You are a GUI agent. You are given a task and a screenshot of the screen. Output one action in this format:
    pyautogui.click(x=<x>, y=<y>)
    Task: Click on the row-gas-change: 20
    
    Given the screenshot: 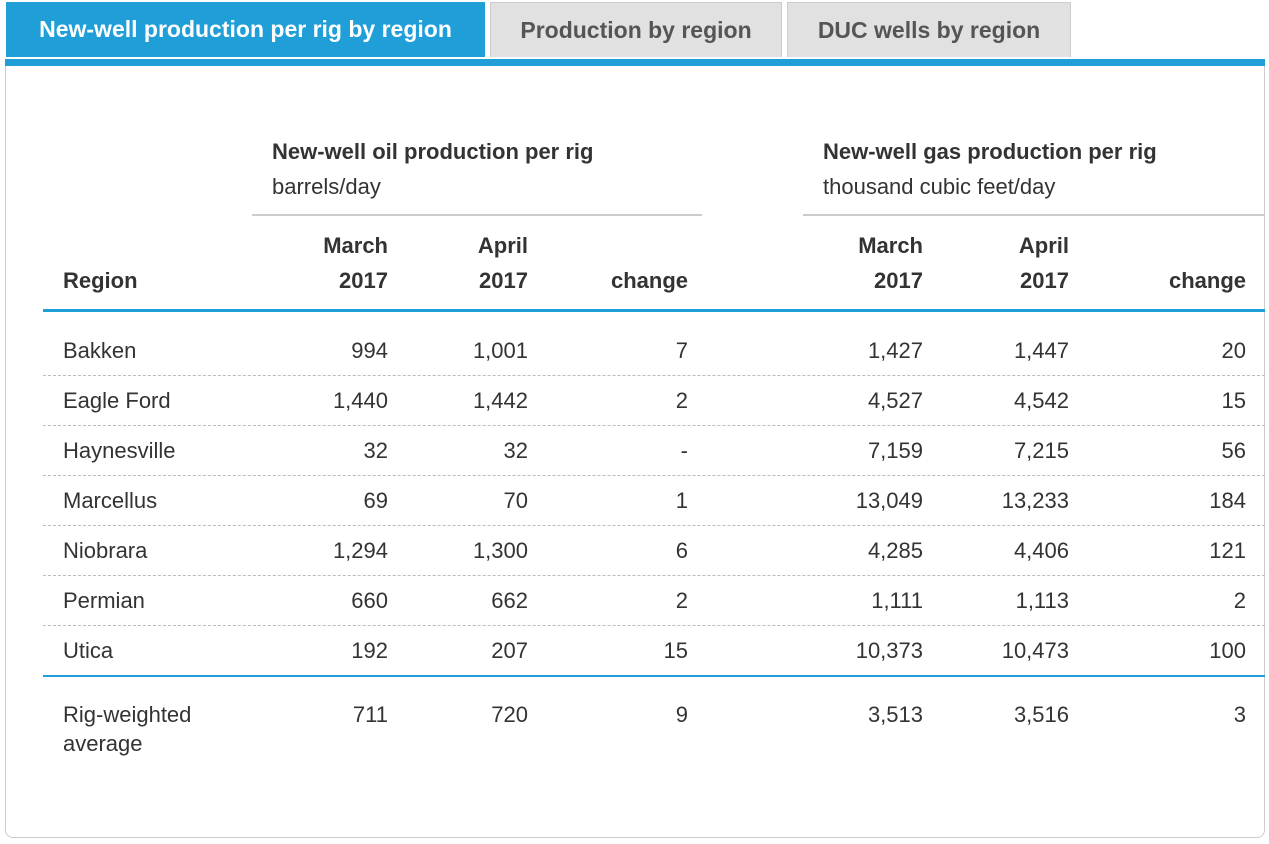 What is the action you would take?
    pyautogui.click(x=1233, y=350)
    